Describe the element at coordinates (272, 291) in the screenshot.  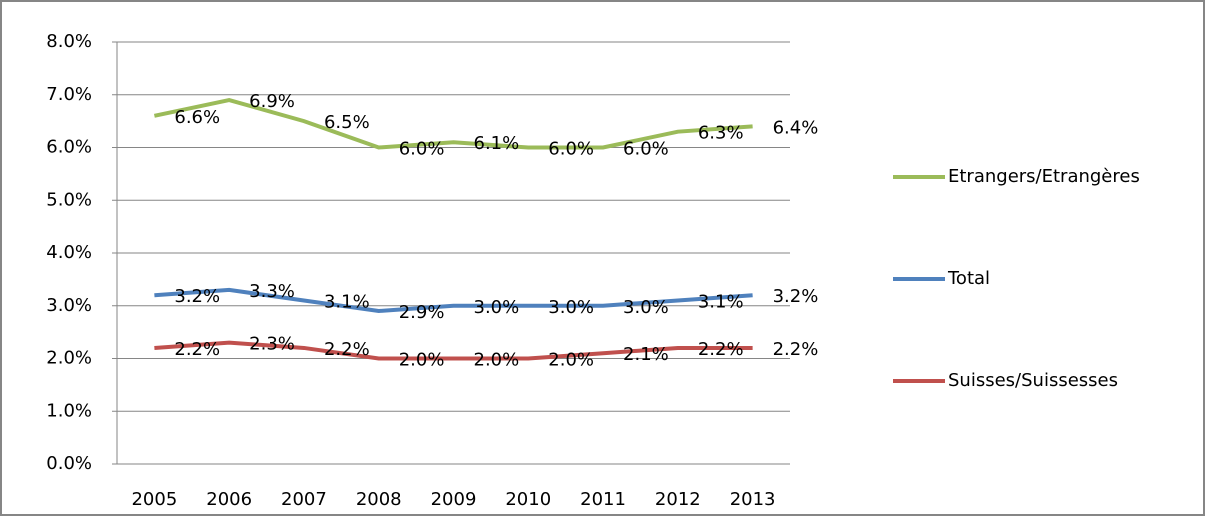
I see `data-label: 3.3%` at that location.